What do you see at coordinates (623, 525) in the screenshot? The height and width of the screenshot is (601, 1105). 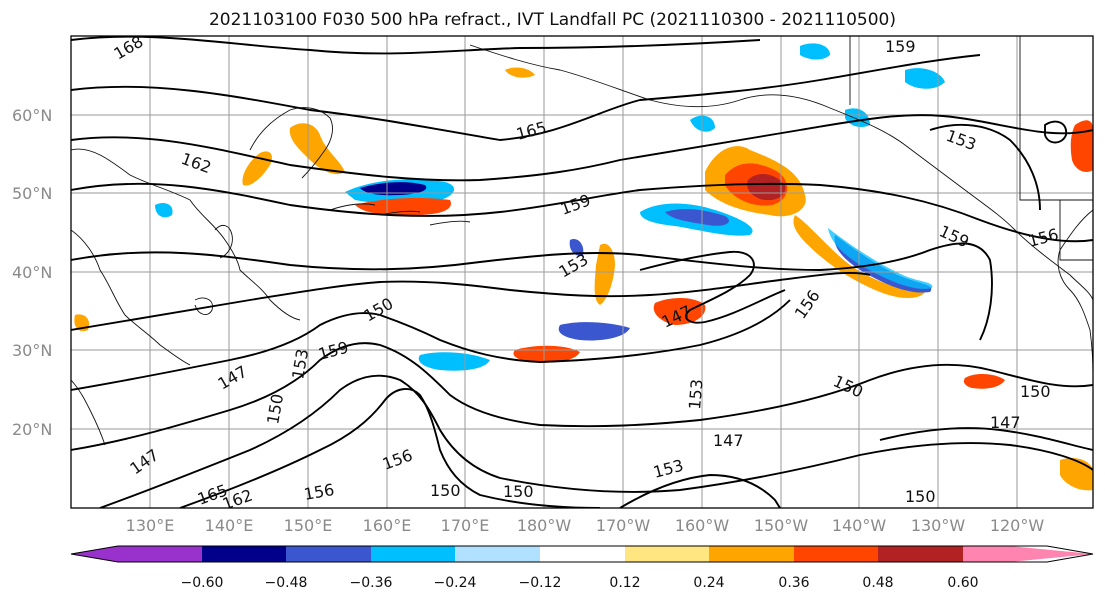 I see `lon-label: 170°W` at bounding box center [623, 525].